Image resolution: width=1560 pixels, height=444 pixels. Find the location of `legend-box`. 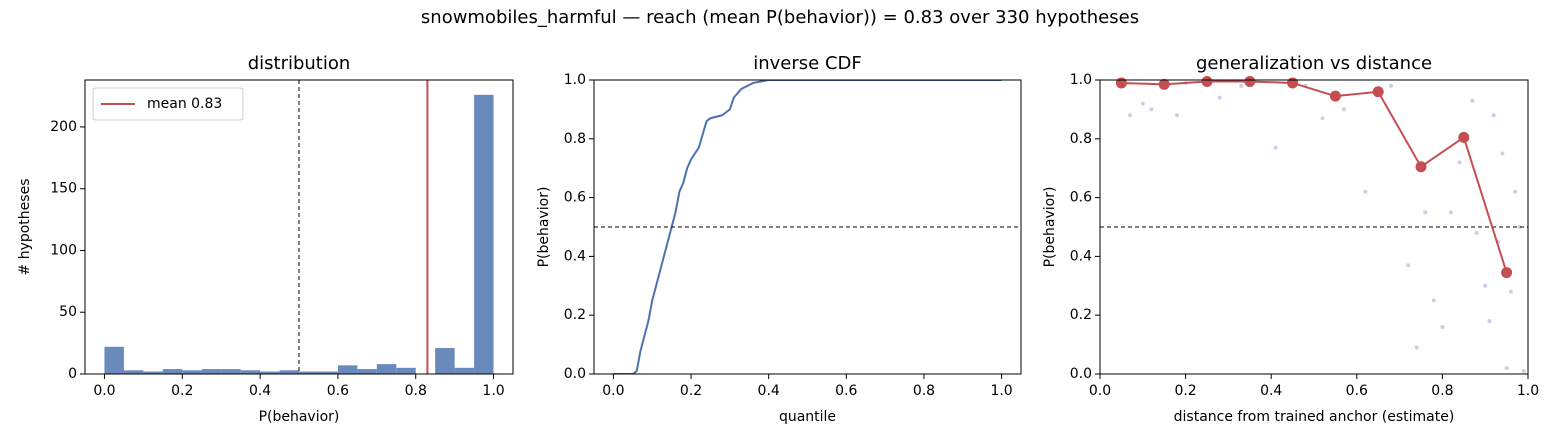

legend-box is located at coordinates (168, 104).